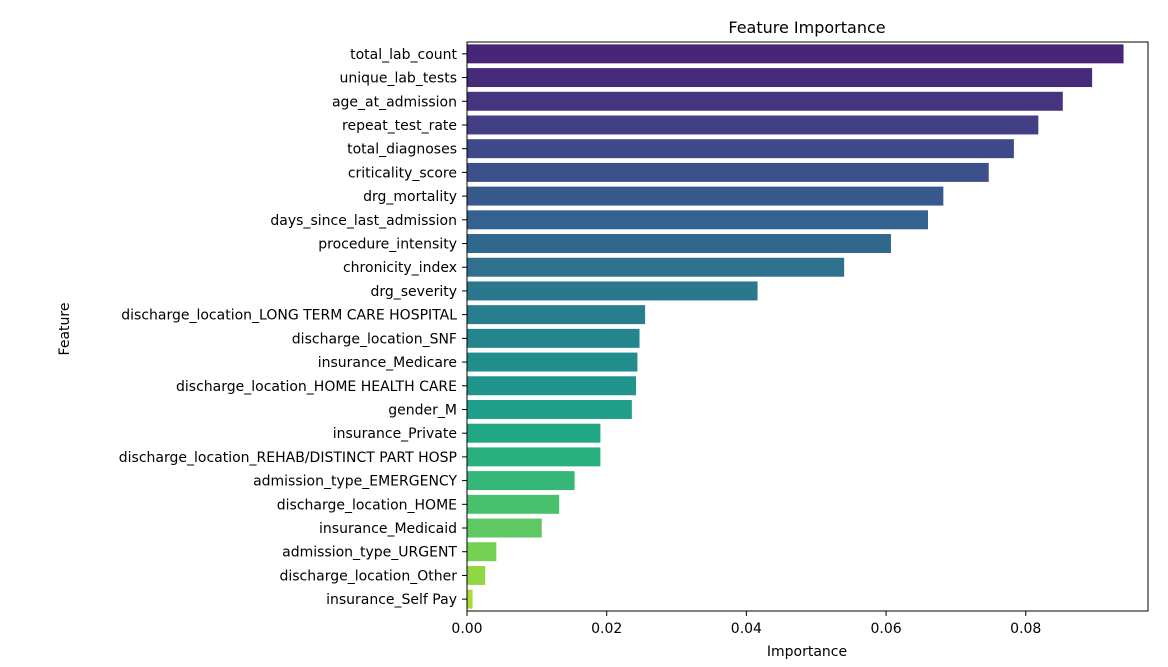  I want to click on y-tick-label-3: repeat_test_rate, so click(399, 126).